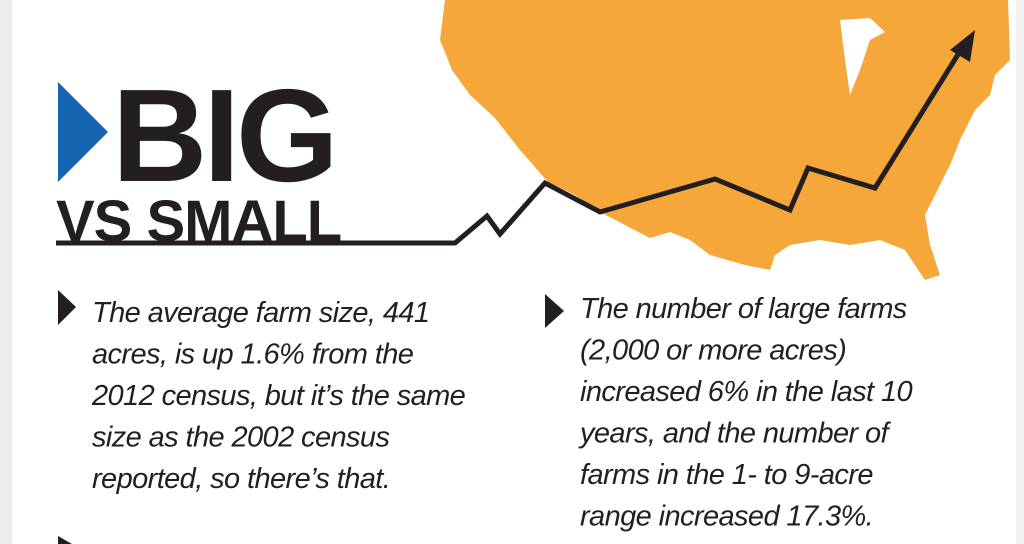  I want to click on bullet-line: years, and the number of, so click(735, 434).